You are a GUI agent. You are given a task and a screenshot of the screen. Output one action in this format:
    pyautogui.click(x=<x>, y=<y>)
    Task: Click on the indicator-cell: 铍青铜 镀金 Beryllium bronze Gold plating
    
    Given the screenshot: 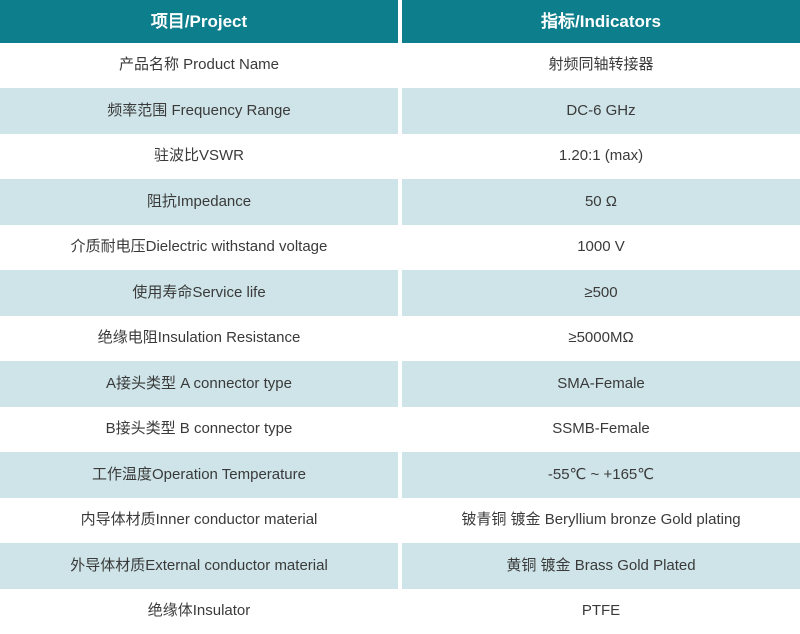 What is the action you would take?
    pyautogui.click(x=601, y=520)
    